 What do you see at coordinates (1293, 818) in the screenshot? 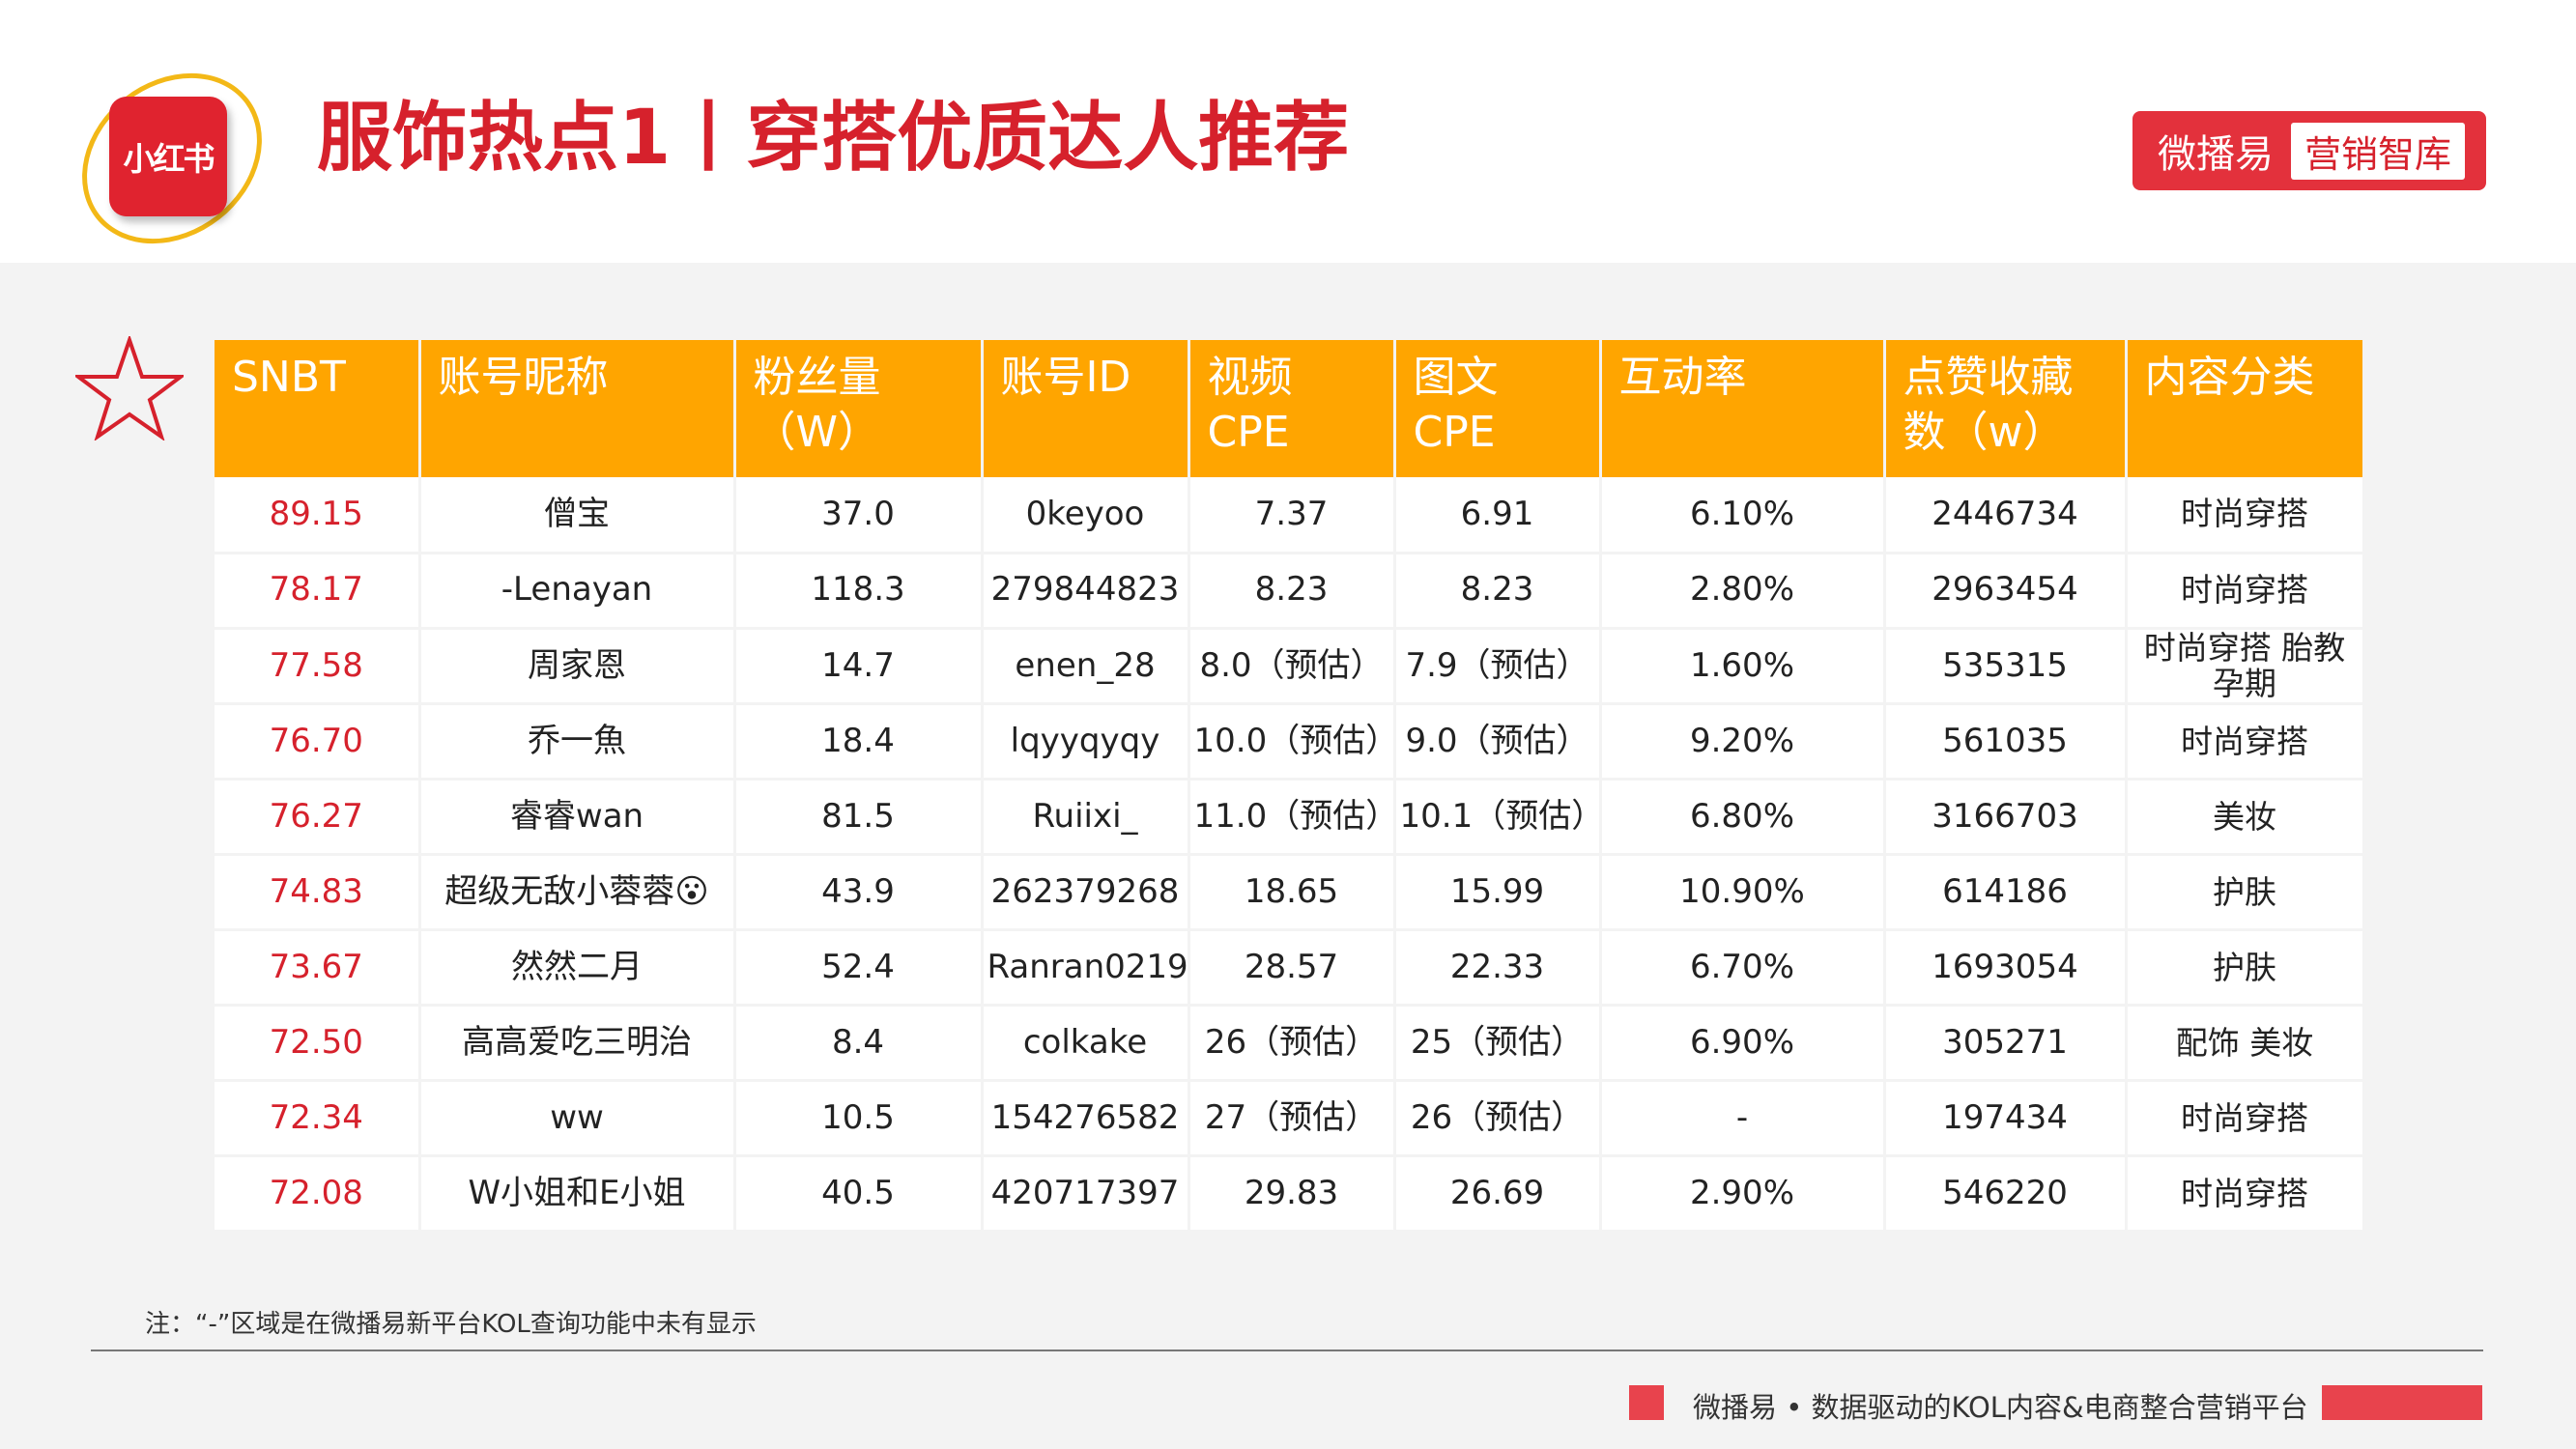
I see `video-cpe-cell: 11.0（预估）` at bounding box center [1293, 818].